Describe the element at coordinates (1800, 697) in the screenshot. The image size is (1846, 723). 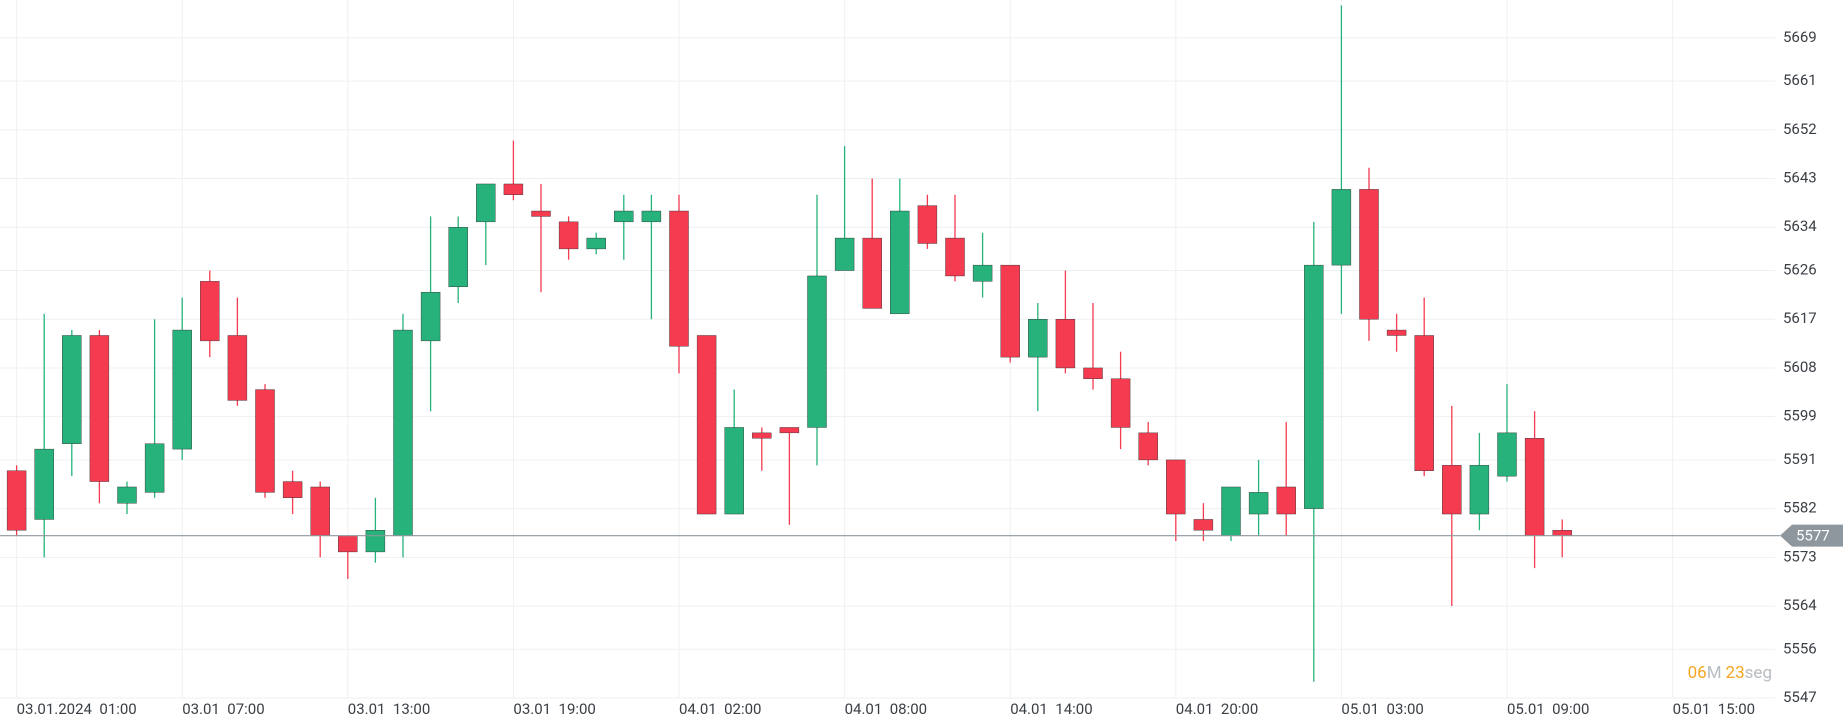
I see `y-tick-label: 5547` at that location.